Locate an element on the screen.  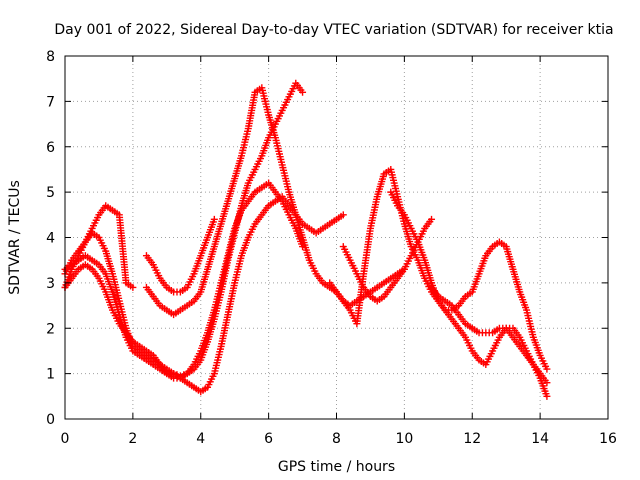
y-tick-label: 7 is located at coordinates (50, 102).